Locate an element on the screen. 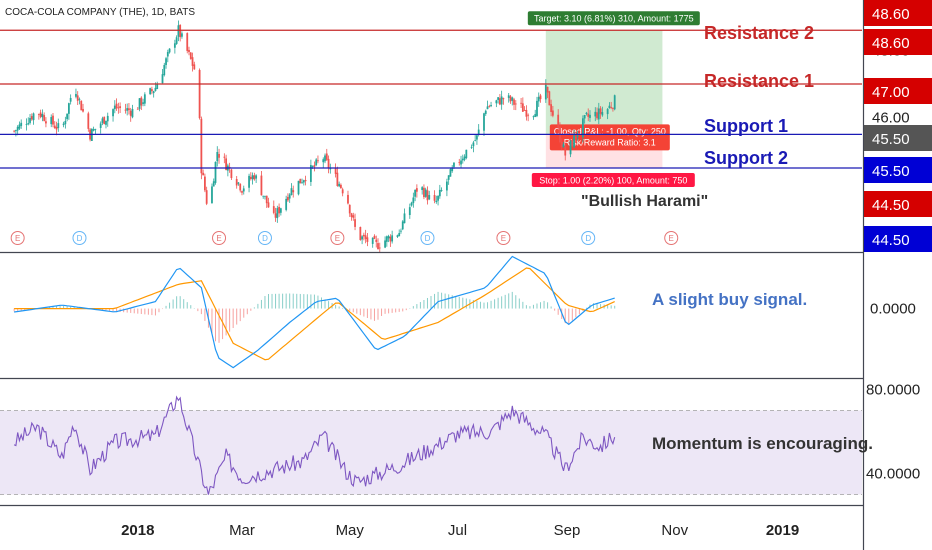  time-tick-label: 2018 is located at coordinates (137, 530).